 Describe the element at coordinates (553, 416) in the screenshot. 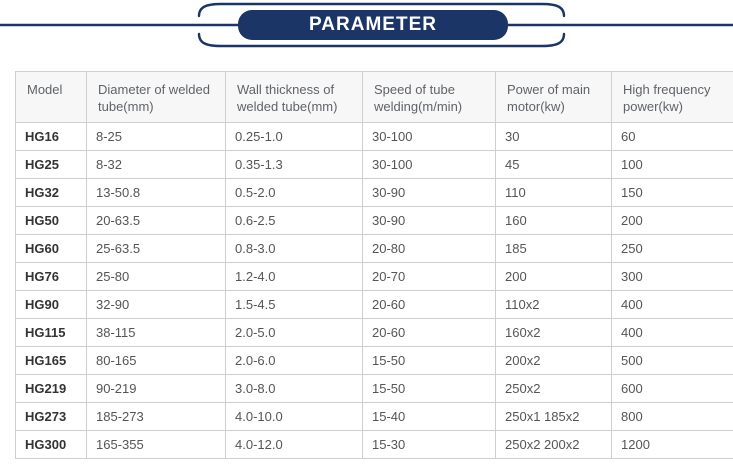

I see `value-cell: 250x1 185x2` at that location.